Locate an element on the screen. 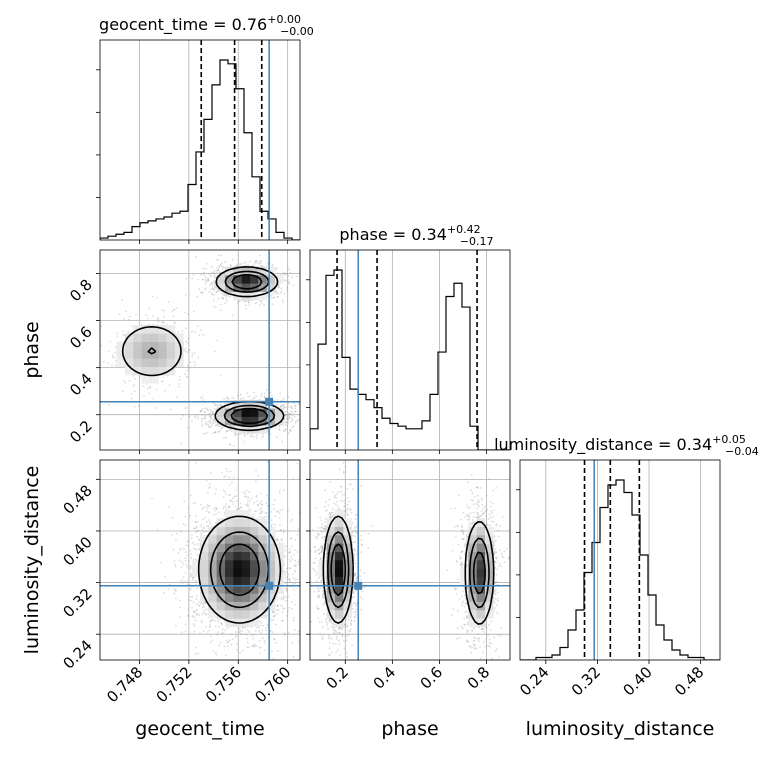 The height and width of the screenshot is (760, 760). axes-frame is located at coordinates (200, 140).